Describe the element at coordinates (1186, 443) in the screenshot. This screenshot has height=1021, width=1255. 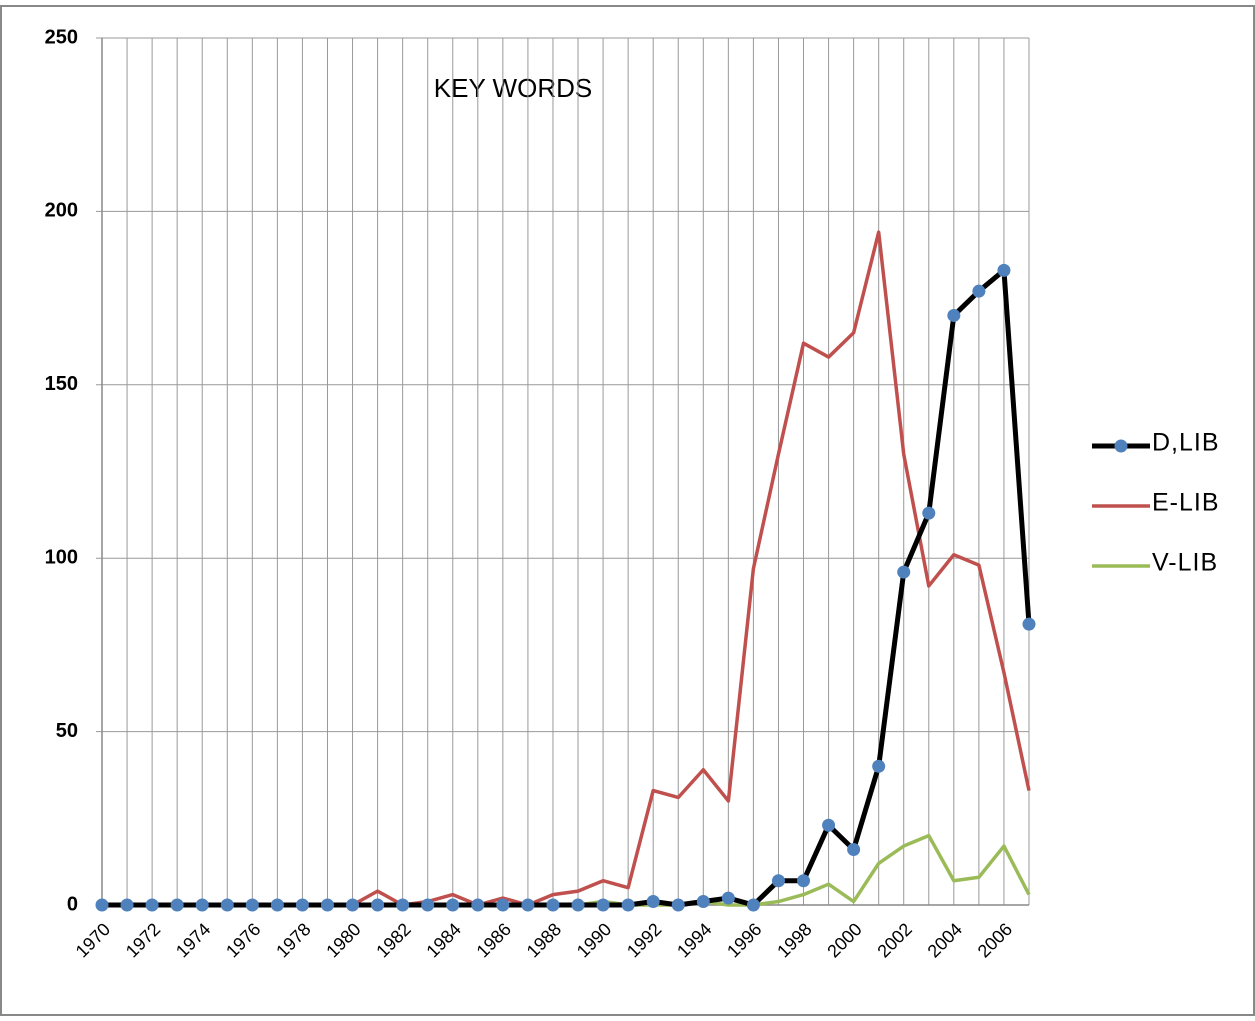
I see `legend-label: D,LIB` at that location.